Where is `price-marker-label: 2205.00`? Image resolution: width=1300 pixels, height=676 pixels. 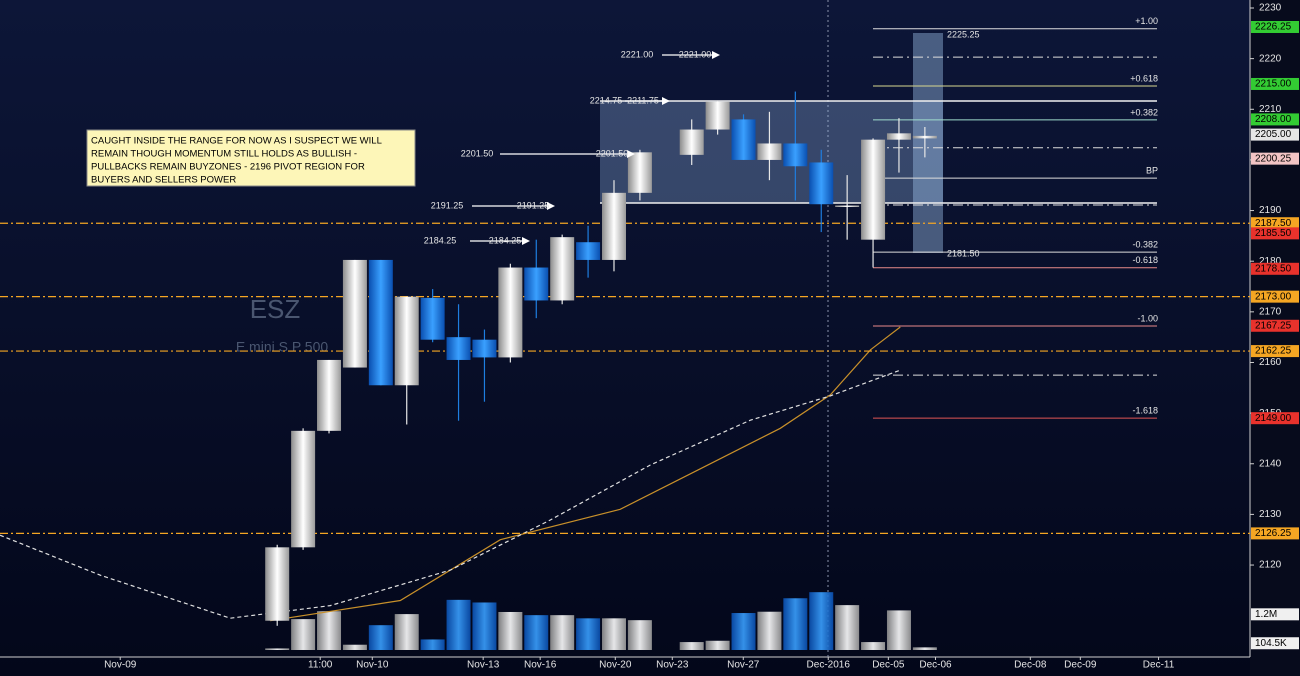
price-marker-label: 2205.00 is located at coordinates (1273, 134).